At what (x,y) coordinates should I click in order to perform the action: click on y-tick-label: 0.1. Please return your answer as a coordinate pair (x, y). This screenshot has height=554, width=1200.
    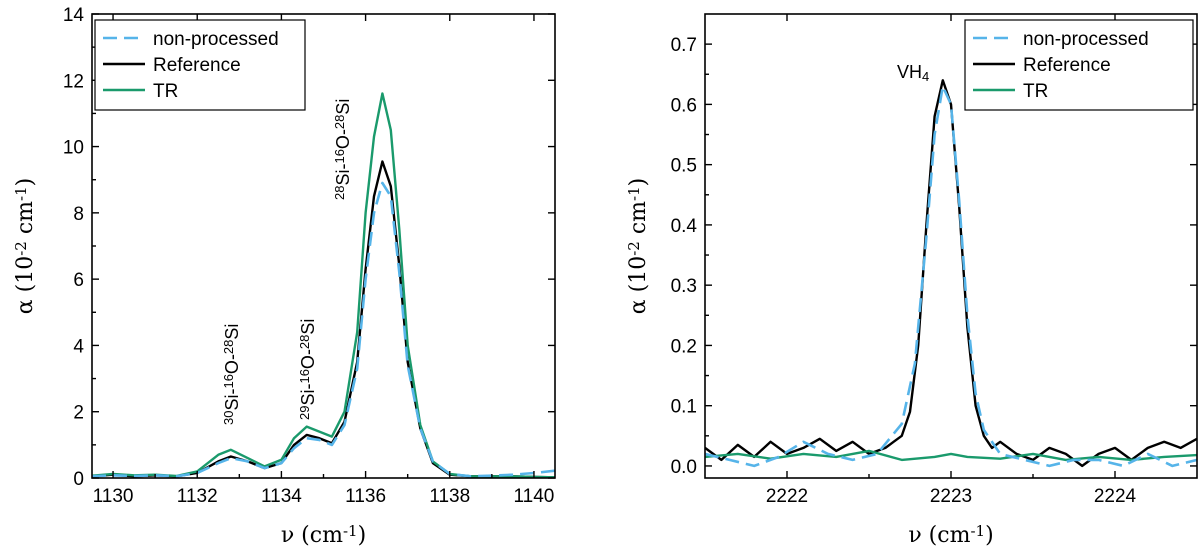
    Looking at the image, I should click on (684, 407).